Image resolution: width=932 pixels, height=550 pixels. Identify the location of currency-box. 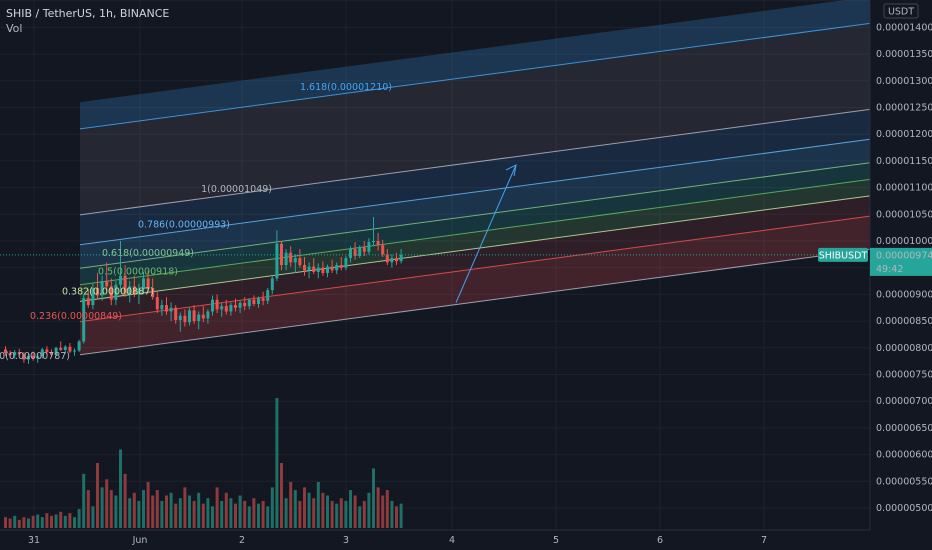
(901, 11).